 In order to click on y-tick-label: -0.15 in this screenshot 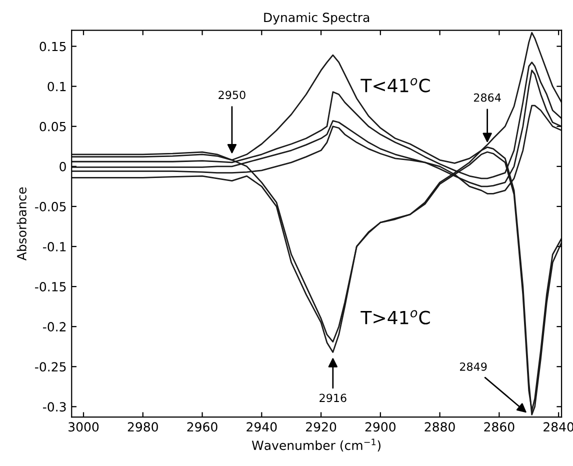, I will do `click(50, 287)`.